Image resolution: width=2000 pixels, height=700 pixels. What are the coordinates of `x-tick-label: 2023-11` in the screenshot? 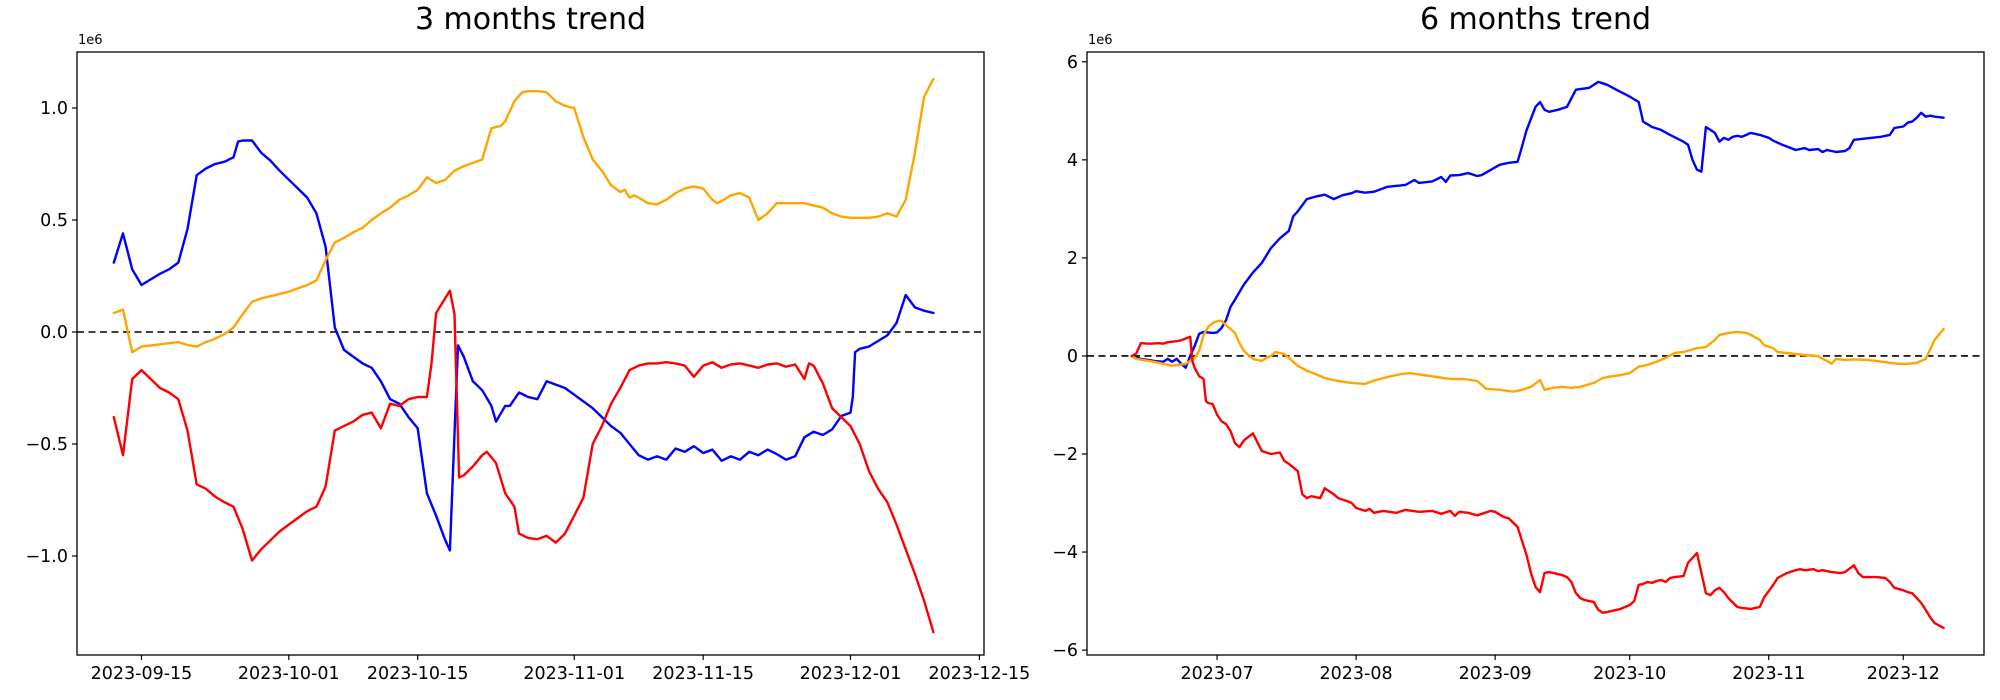 It's located at (1768, 674).